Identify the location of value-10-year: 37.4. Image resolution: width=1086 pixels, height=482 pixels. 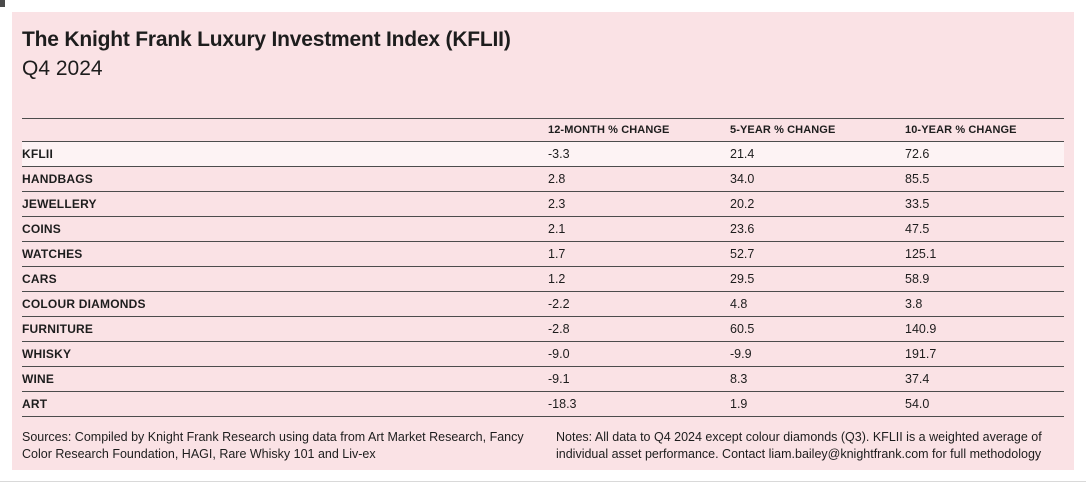
(917, 379).